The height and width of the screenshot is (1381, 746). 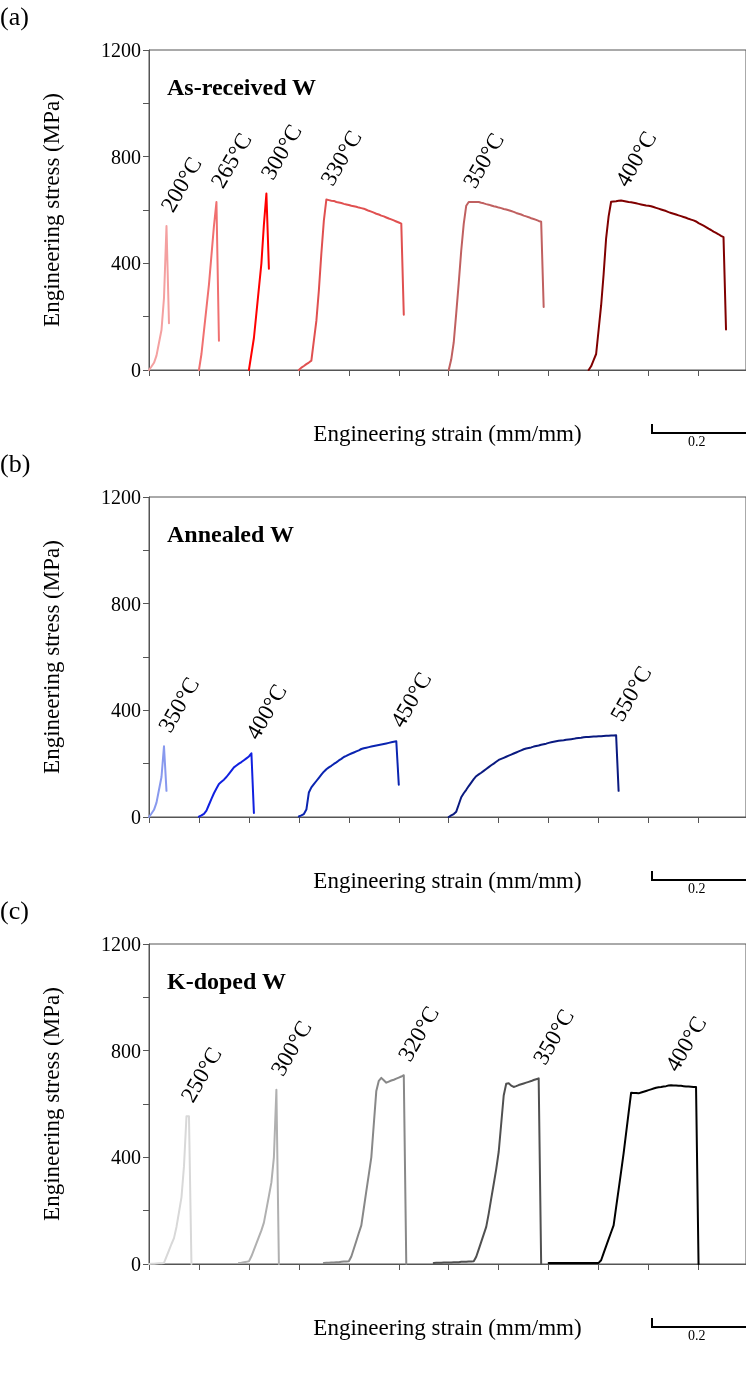 I want to click on text: (c), so click(x=14, y=911).